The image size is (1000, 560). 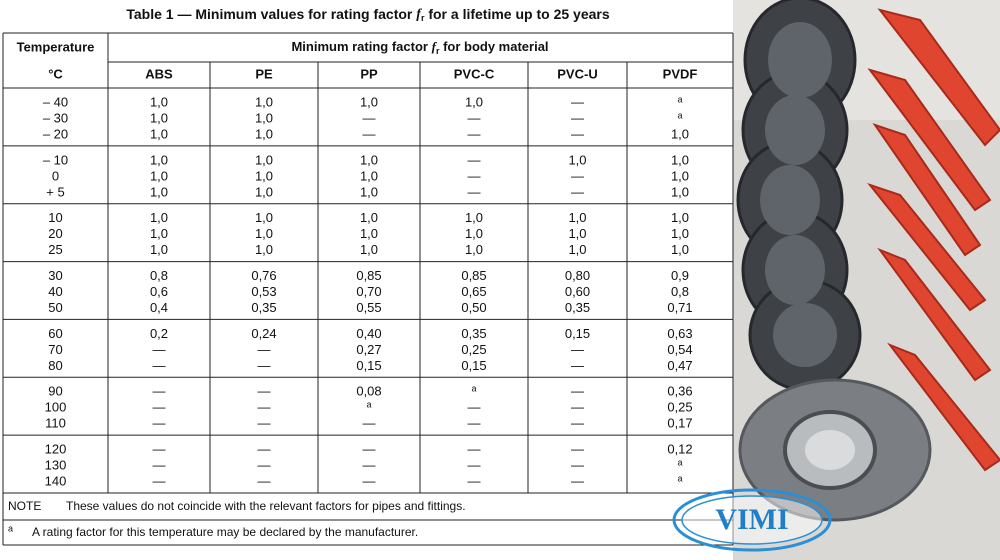 What do you see at coordinates (577, 333) in the screenshot?
I see `value-cell: 0,15` at bounding box center [577, 333].